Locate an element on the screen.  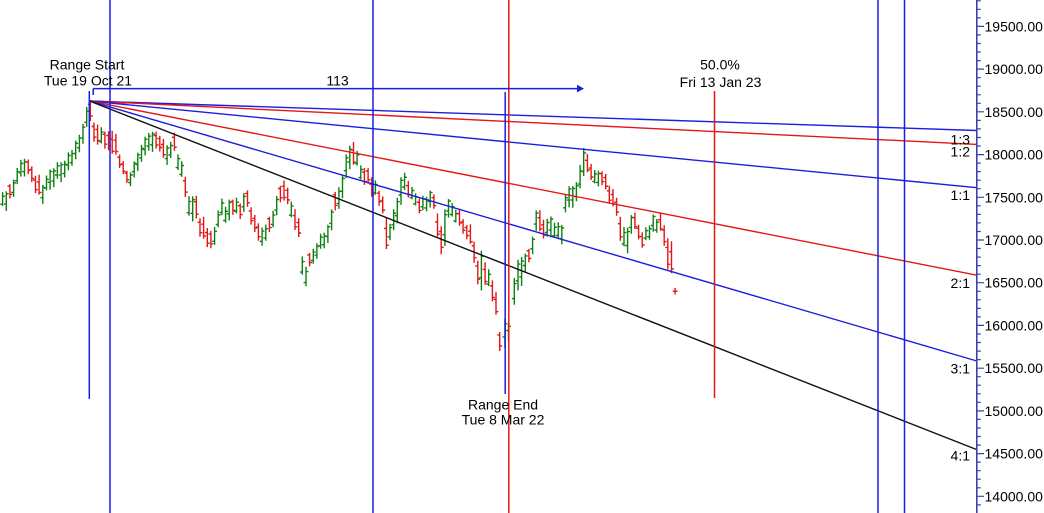
svg-text: Fri 13 Jan 23 is located at coordinates (721, 82).